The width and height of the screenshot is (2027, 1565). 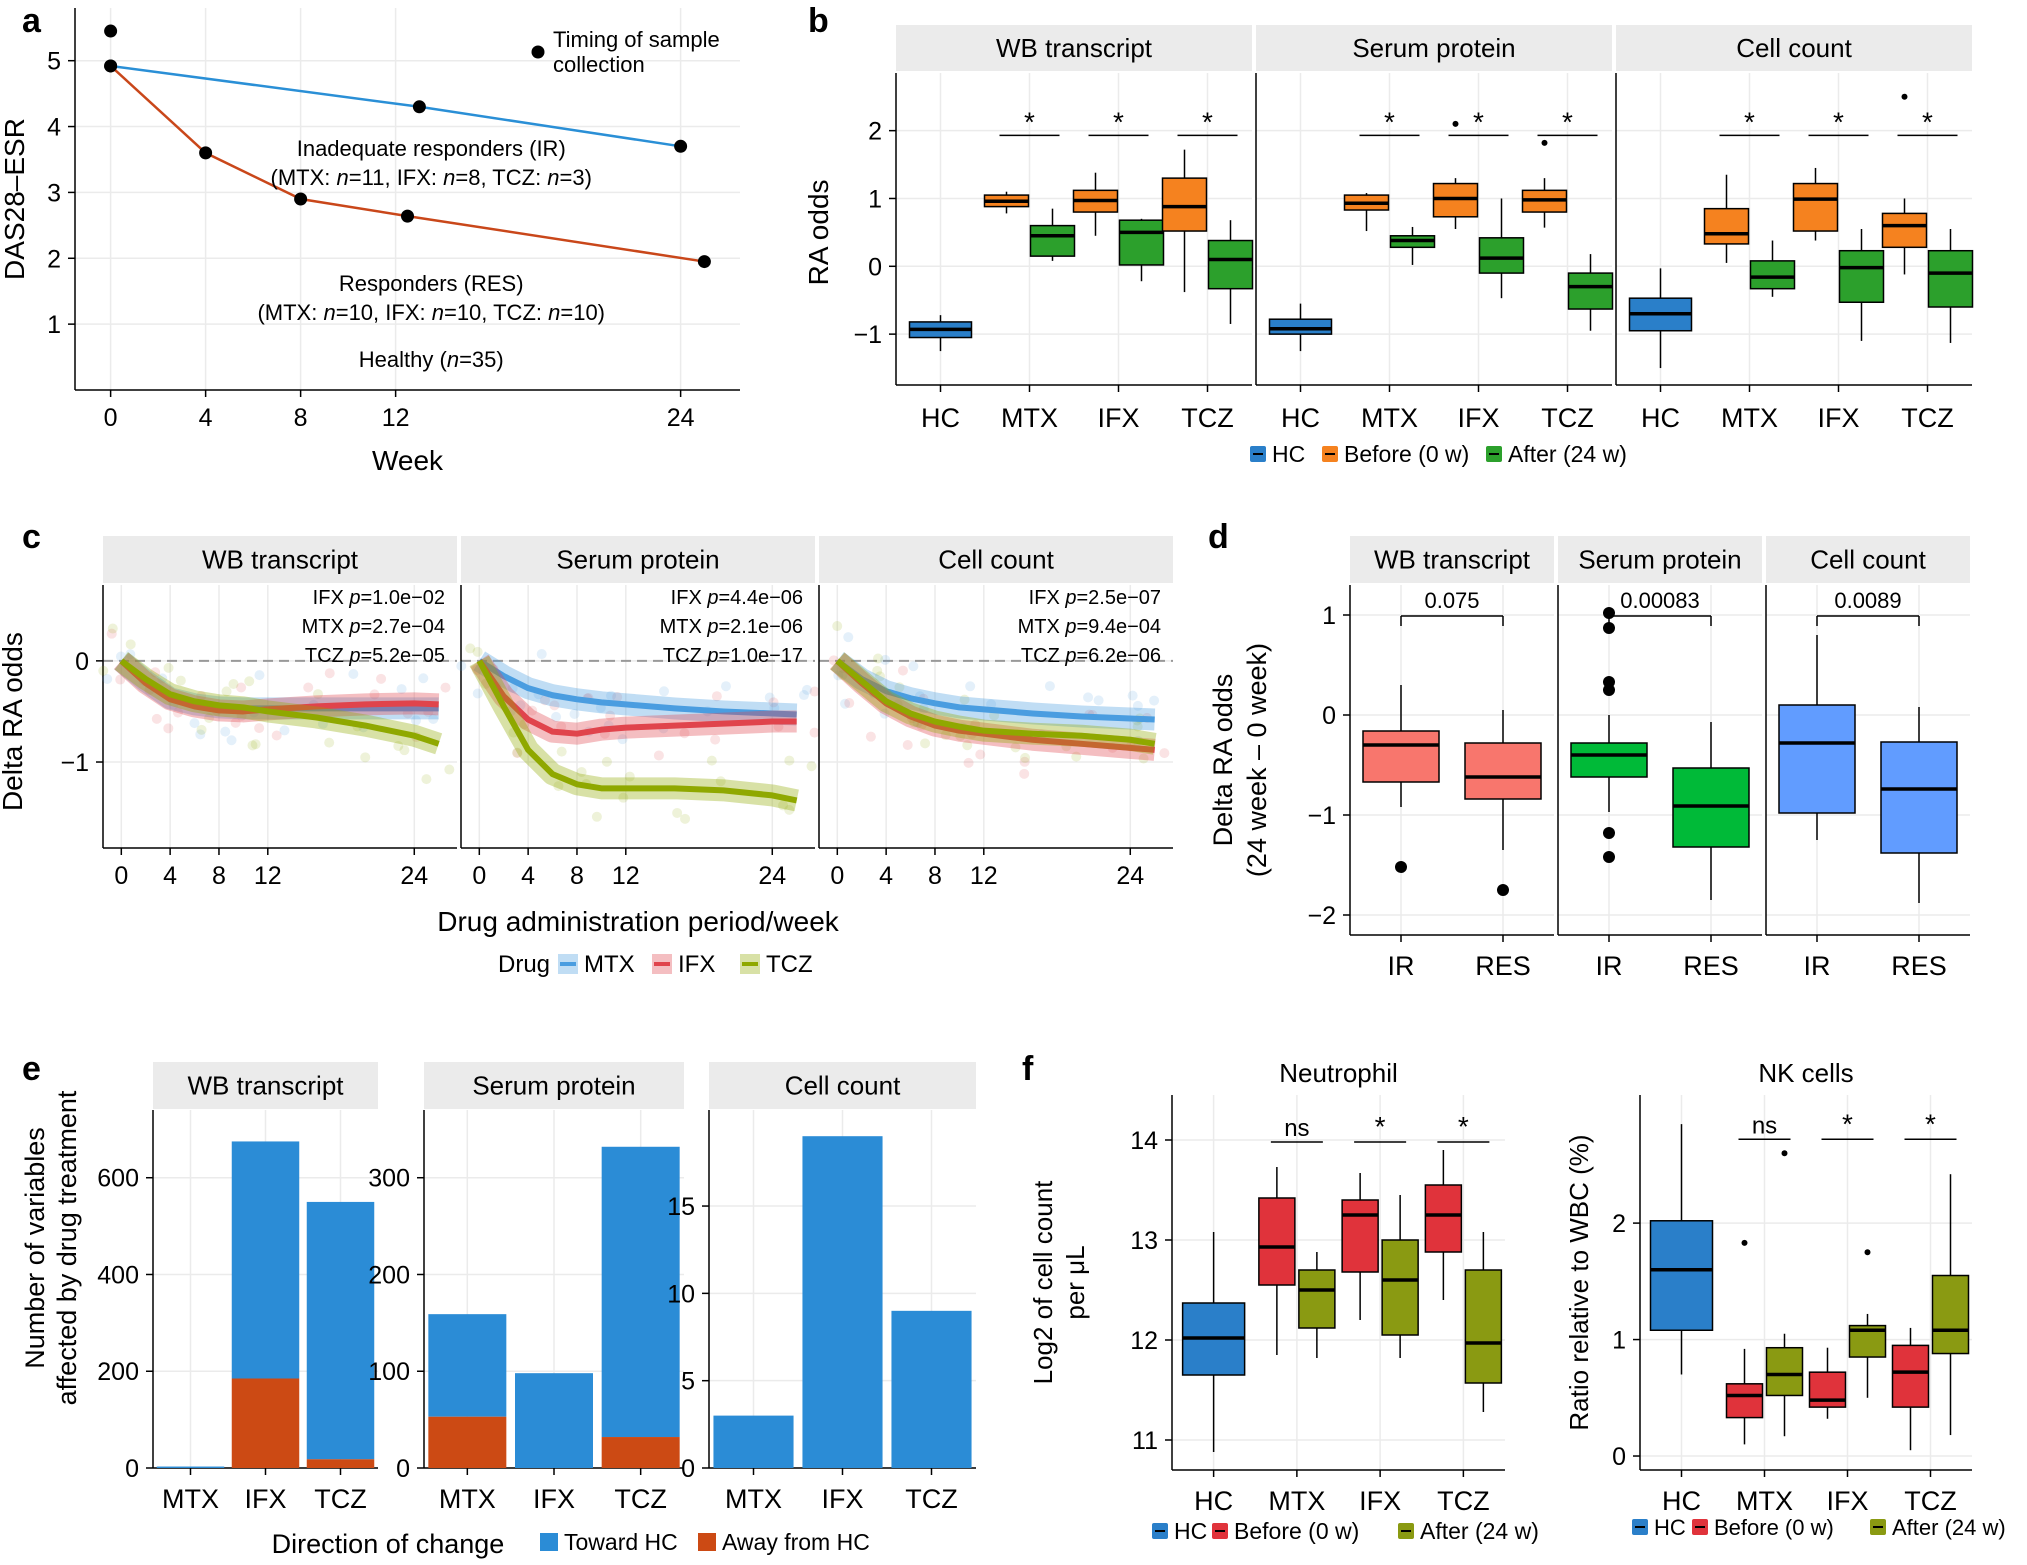 I want to click on box-IR-outlier, so click(x=1609, y=690).